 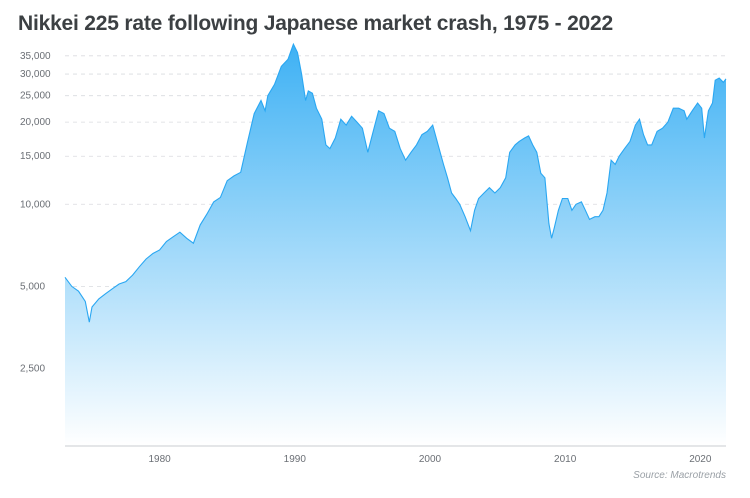 I want to click on y-tick-label: 15,000, so click(x=35, y=156).